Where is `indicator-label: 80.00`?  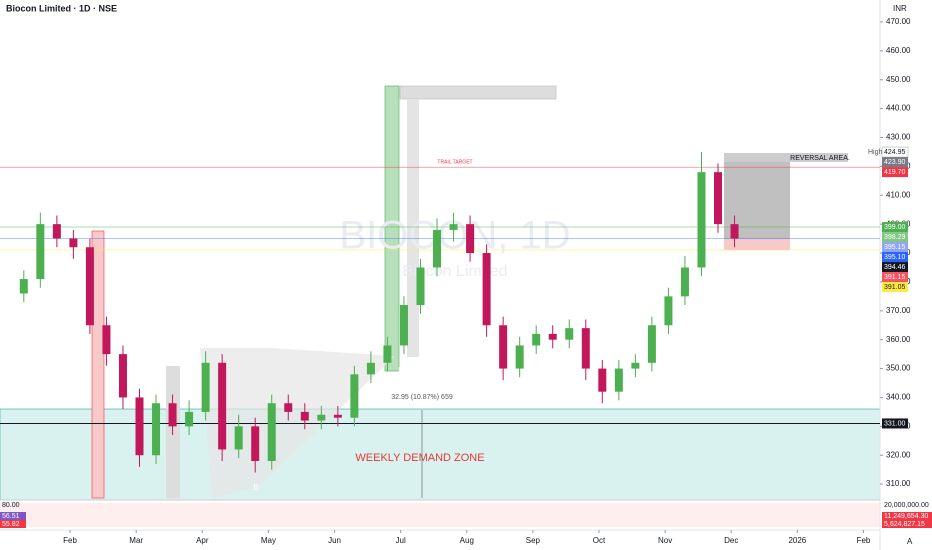 indicator-label: 80.00 is located at coordinates (11, 505).